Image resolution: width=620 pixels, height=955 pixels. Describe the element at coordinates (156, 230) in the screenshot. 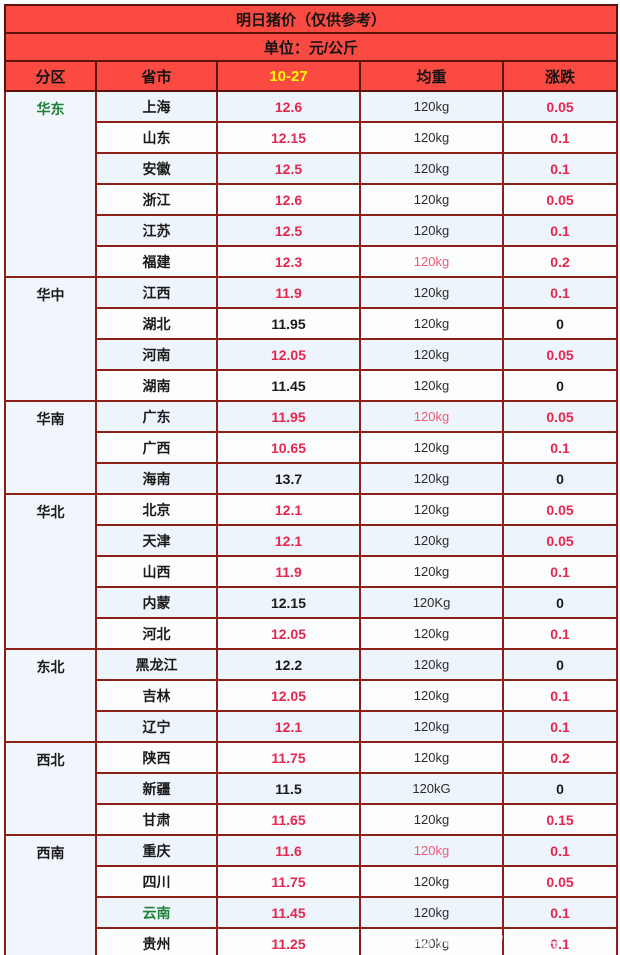

I see `province-cell: 江苏` at that location.